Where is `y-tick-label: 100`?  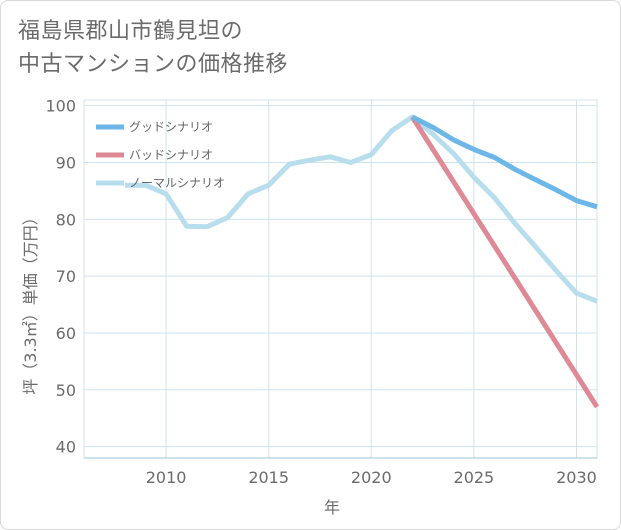
y-tick-label: 100 is located at coordinates (60, 106).